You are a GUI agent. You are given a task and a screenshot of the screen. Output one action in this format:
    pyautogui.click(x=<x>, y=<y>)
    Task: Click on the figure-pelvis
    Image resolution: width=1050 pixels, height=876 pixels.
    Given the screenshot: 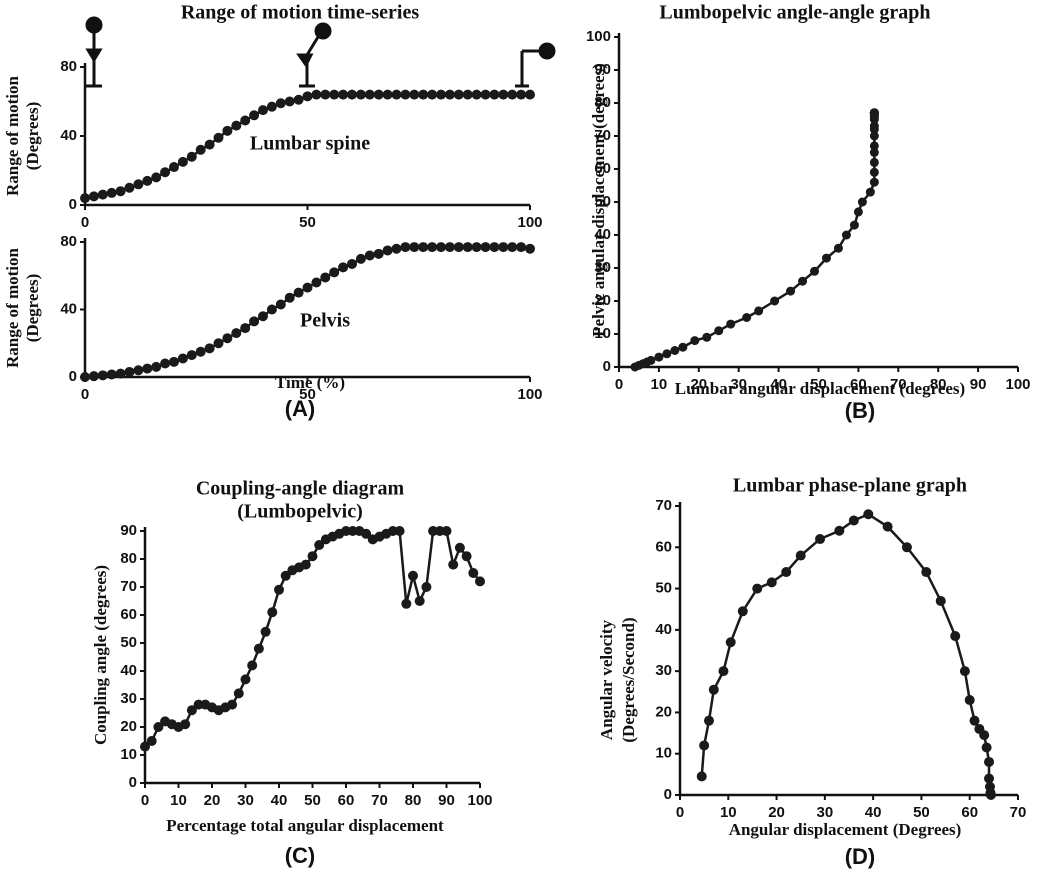 What is the action you would take?
    pyautogui.click(x=94, y=55)
    